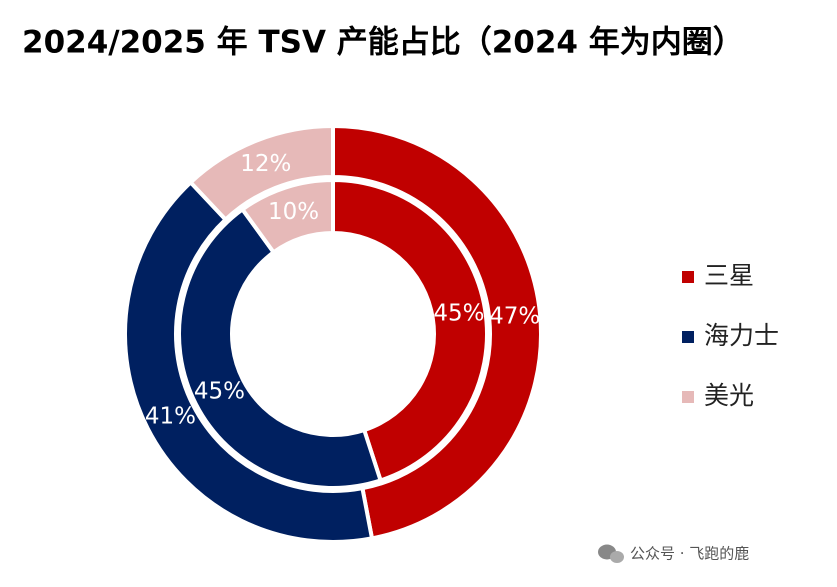 The image size is (837, 587). I want to click on data-label: 12%, so click(265, 164).